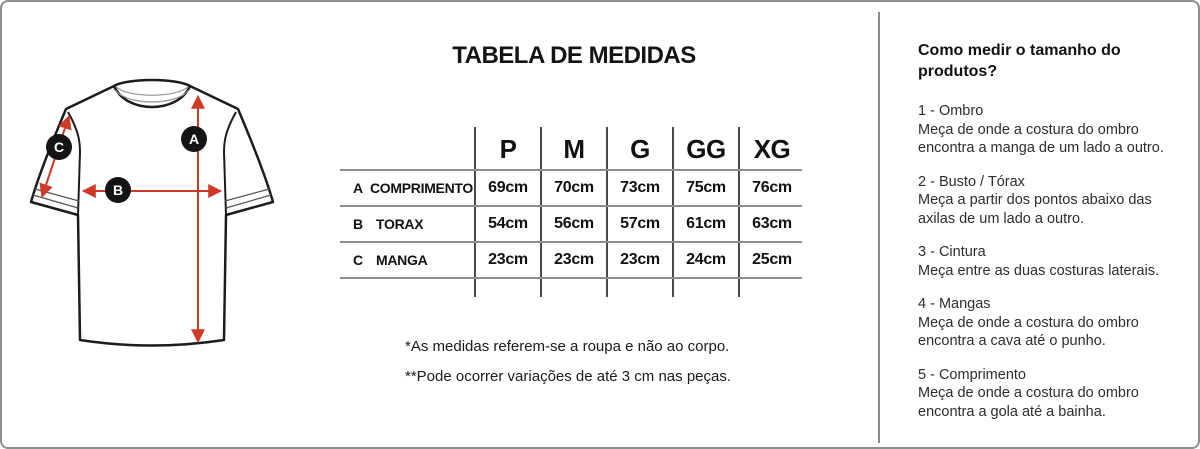 The height and width of the screenshot is (449, 1200). I want to click on badge-a-circle, so click(194, 139).